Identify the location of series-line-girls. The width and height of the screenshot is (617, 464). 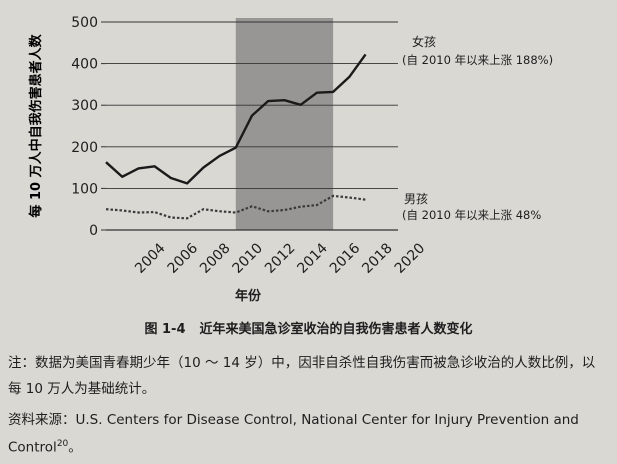
(236, 119).